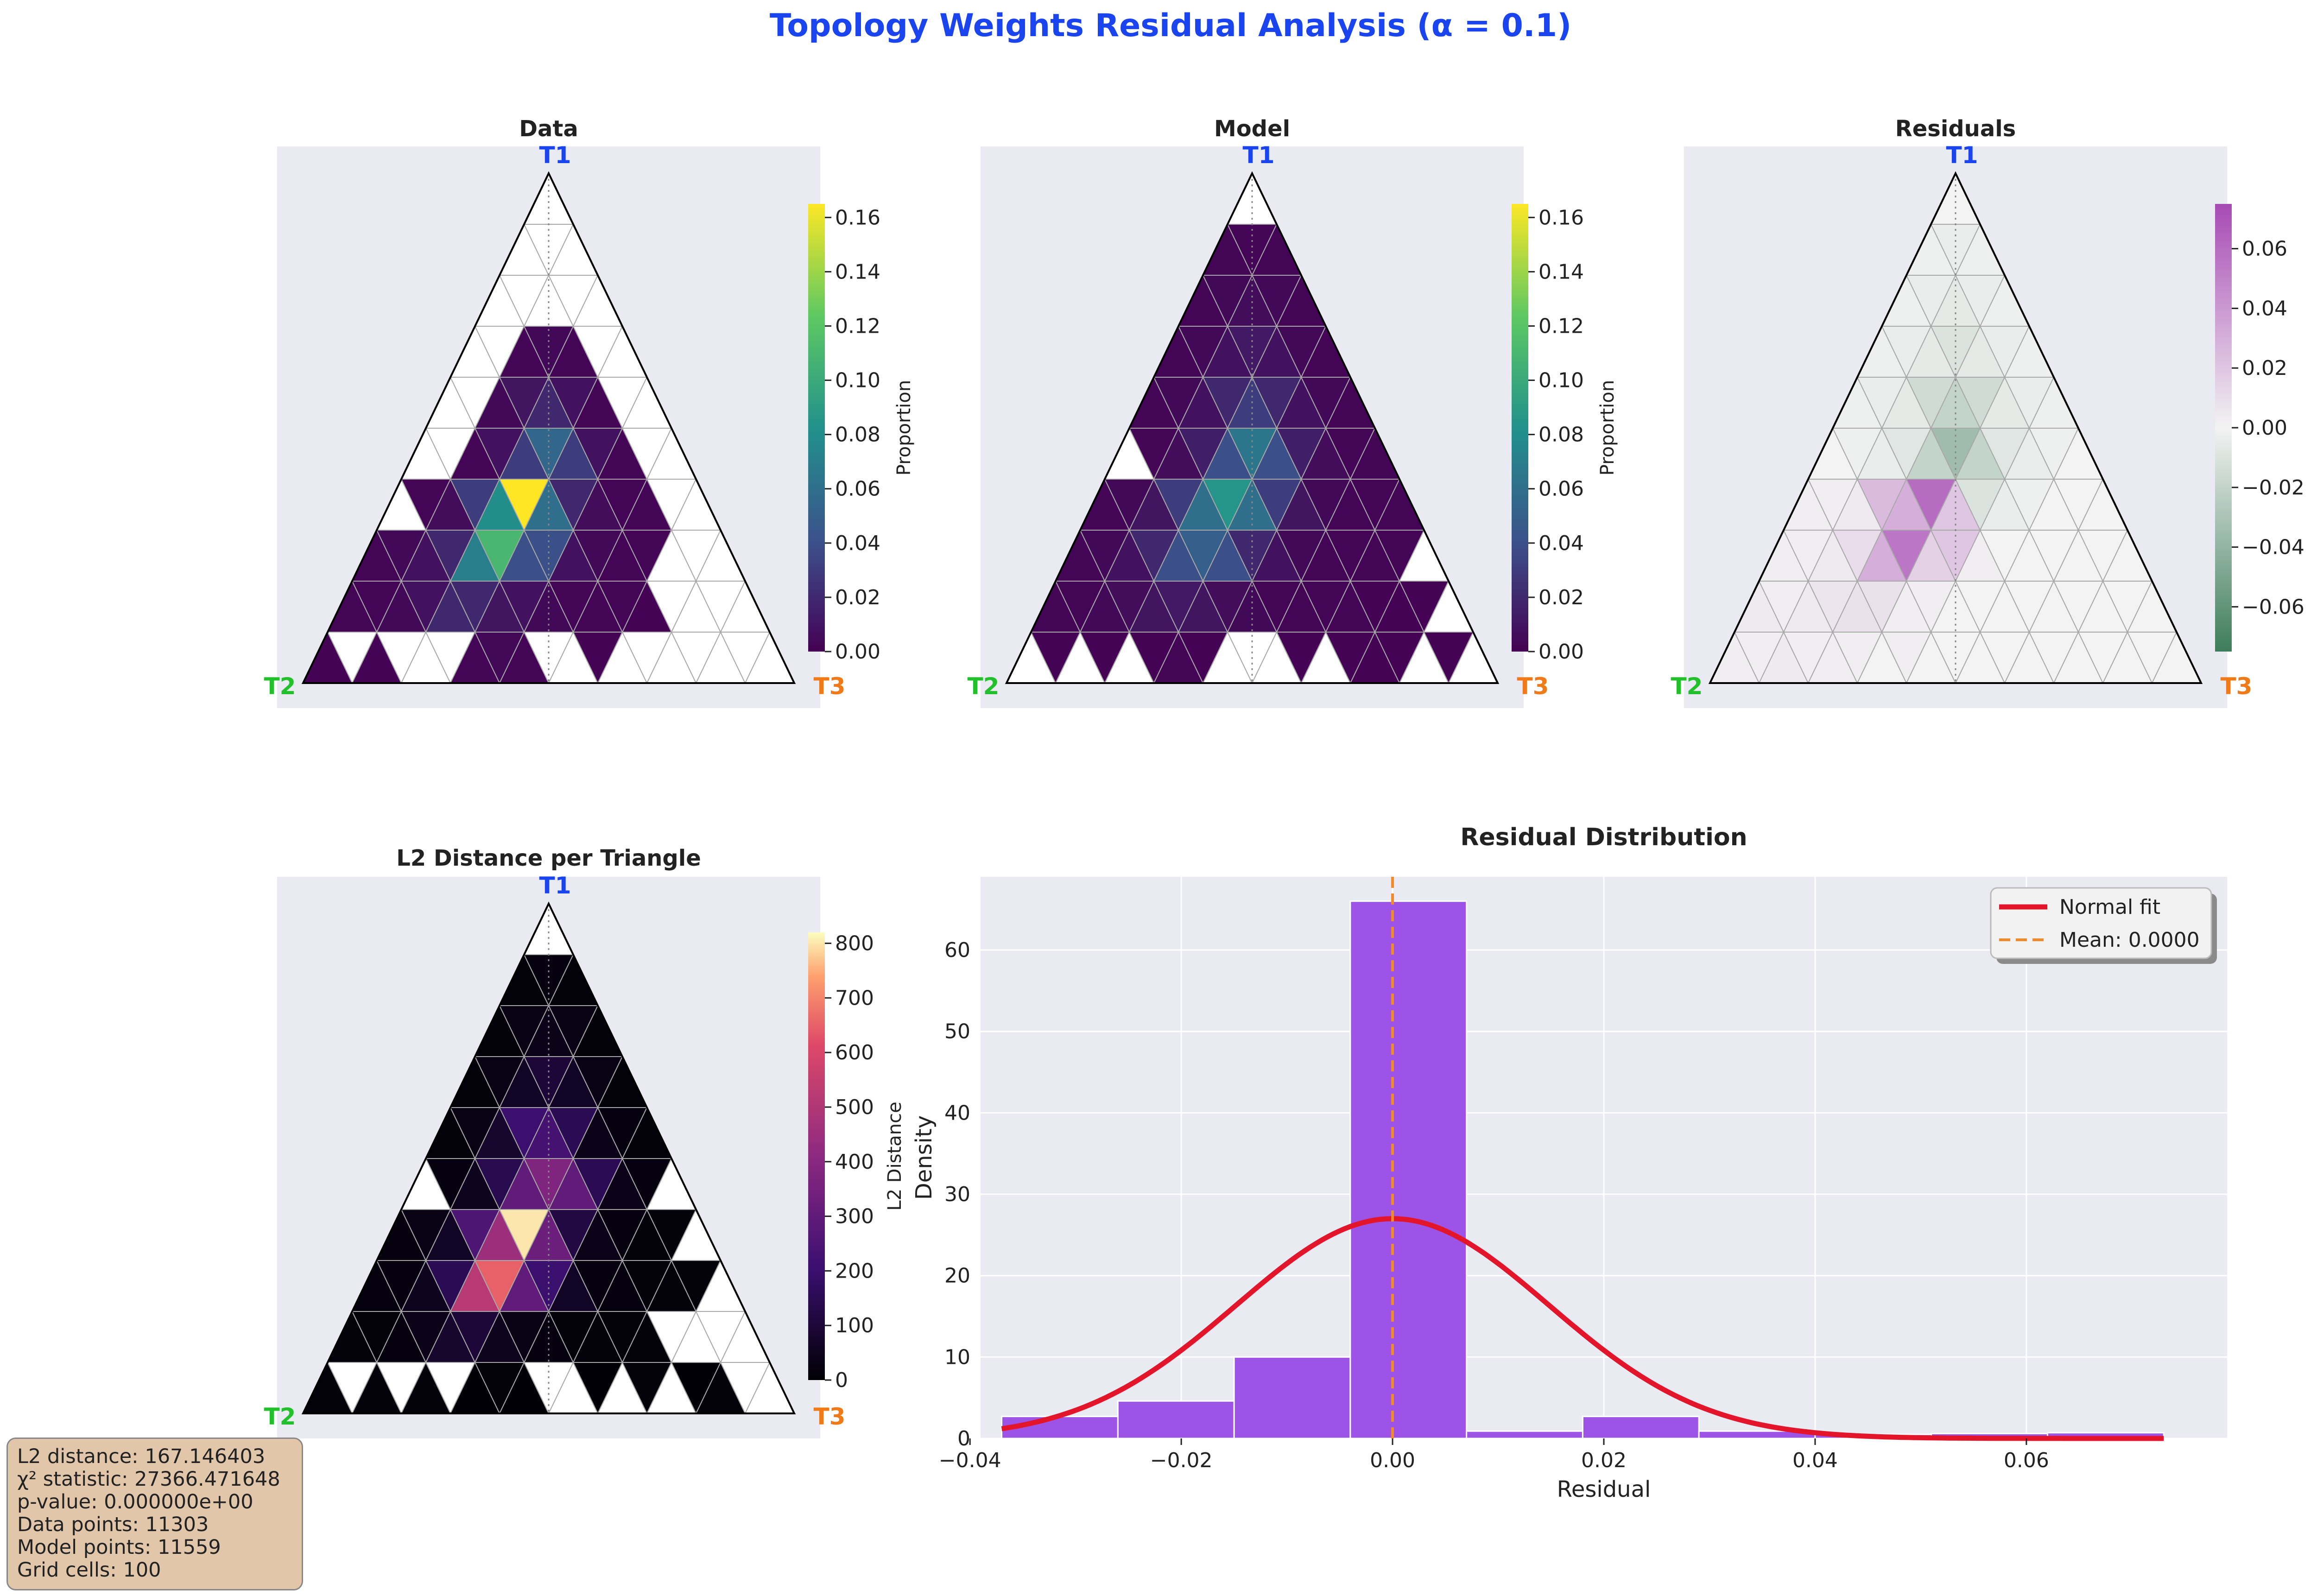 Image resolution: width=2317 pixels, height=1596 pixels. I want to click on colorbar-tick-label: 800, so click(854, 944).